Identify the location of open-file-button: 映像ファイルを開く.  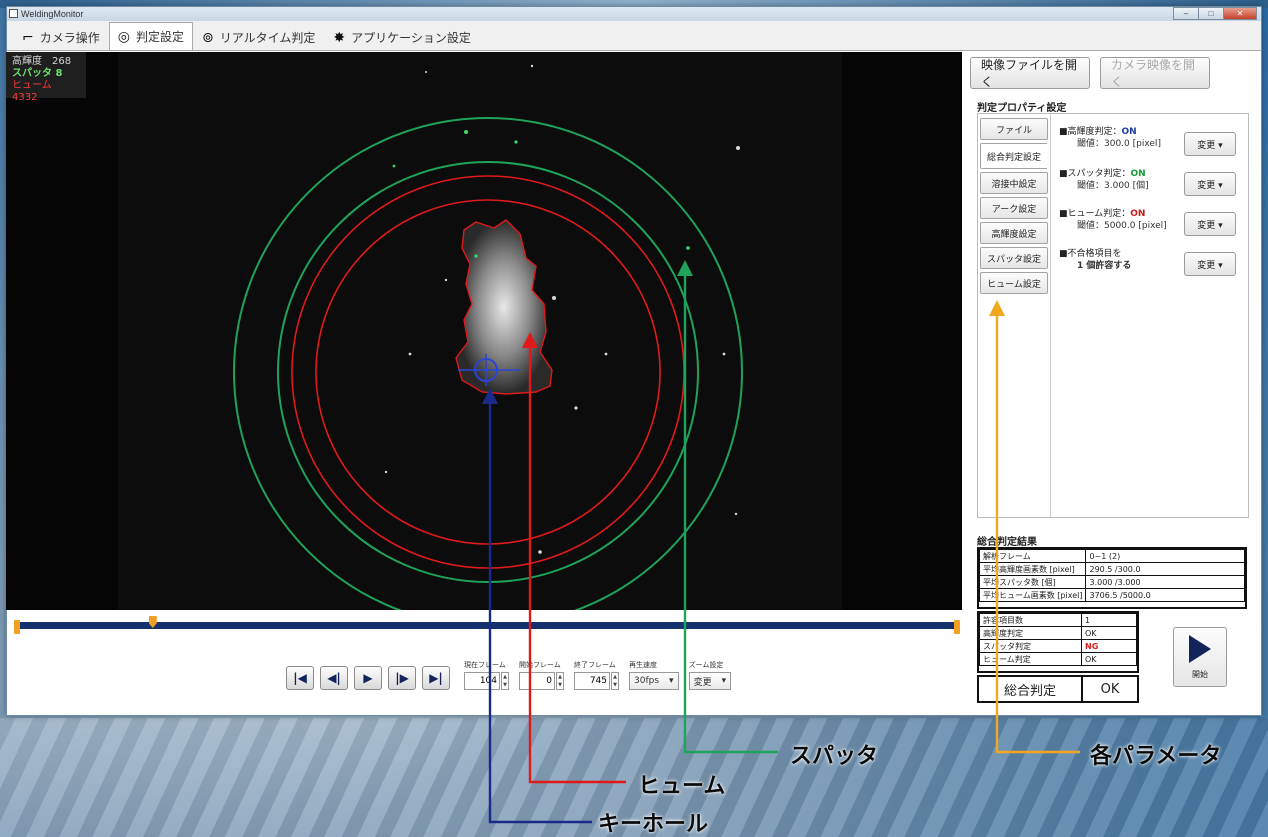
(1030, 73).